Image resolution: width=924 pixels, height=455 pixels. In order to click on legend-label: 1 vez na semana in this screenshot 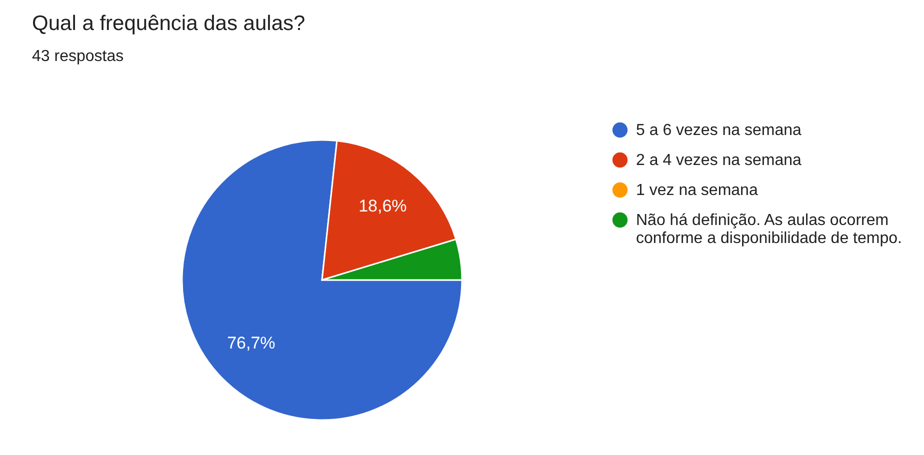, I will do `click(697, 190)`.